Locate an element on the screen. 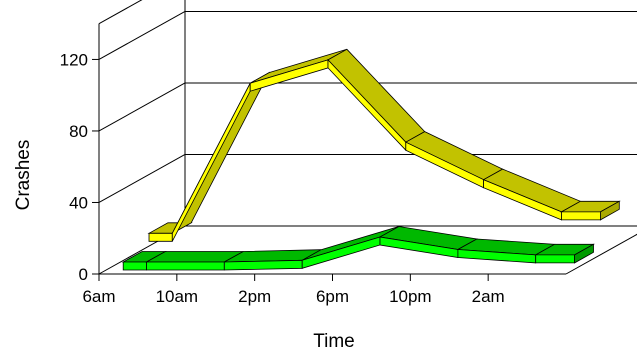 The image size is (637, 353). y-tick-label: 80 is located at coordinates (78, 131).